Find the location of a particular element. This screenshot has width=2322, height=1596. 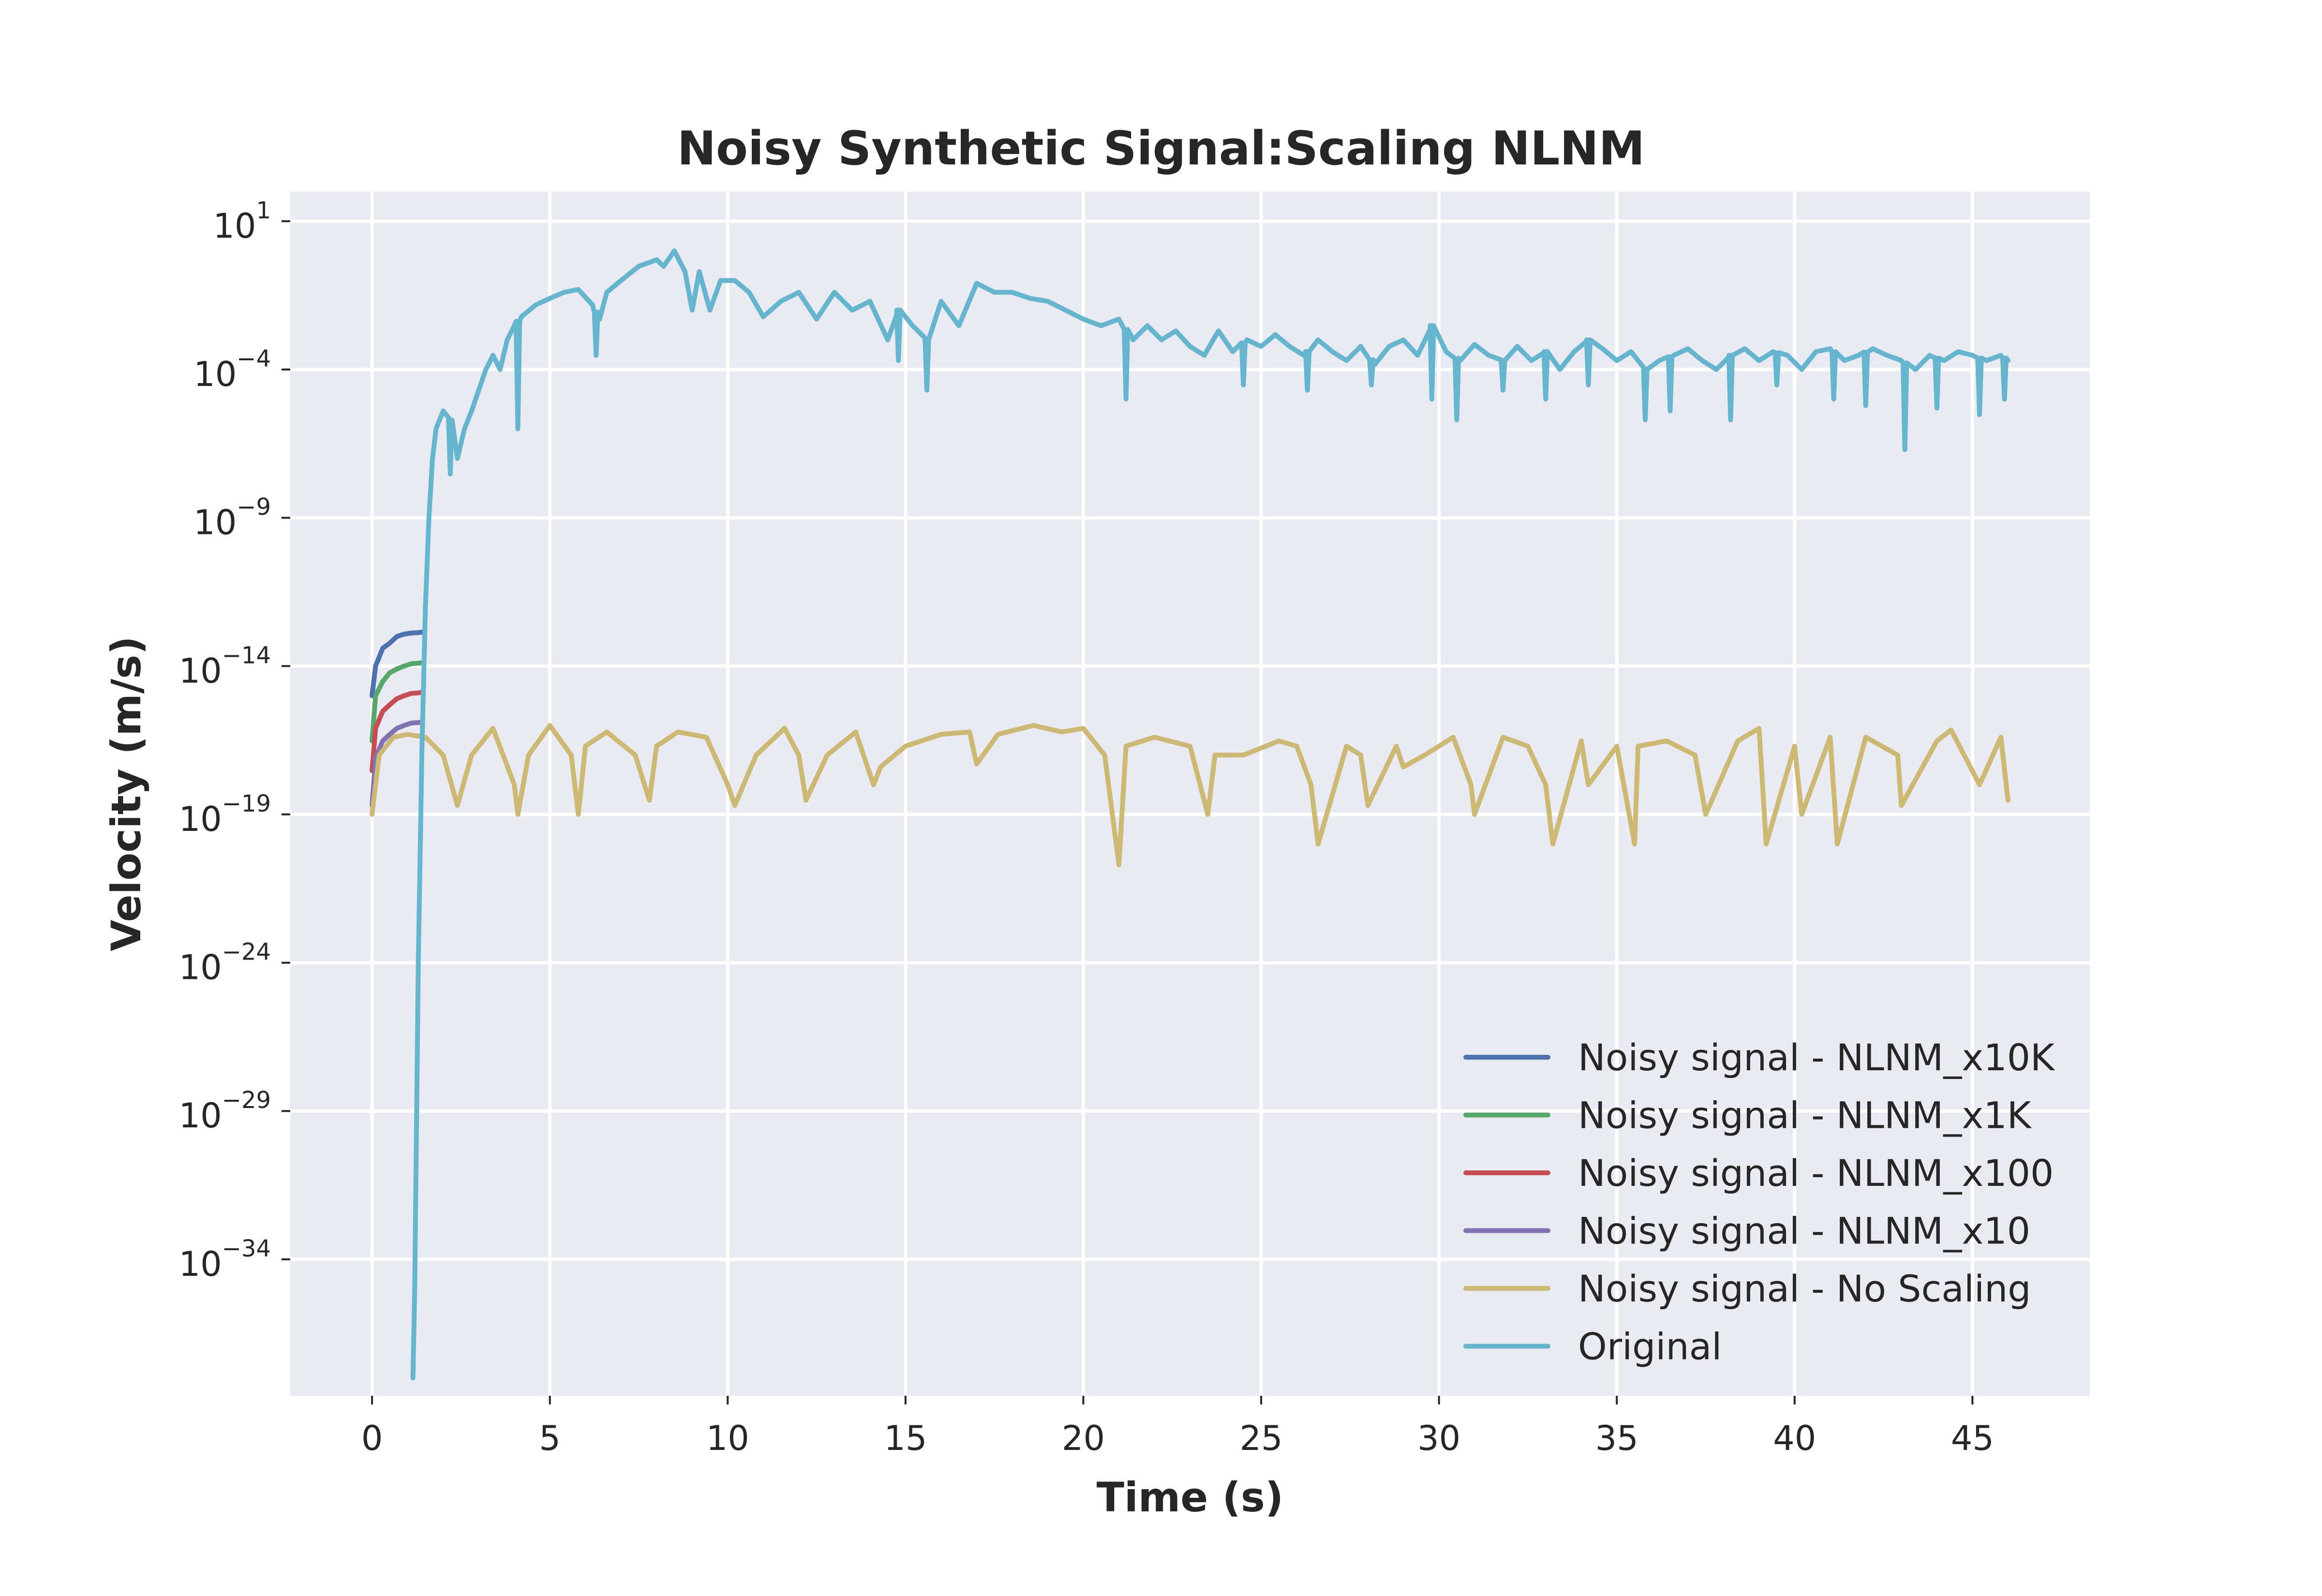

y-tick-label: 10⁻³⁴ is located at coordinates (225, 1259).